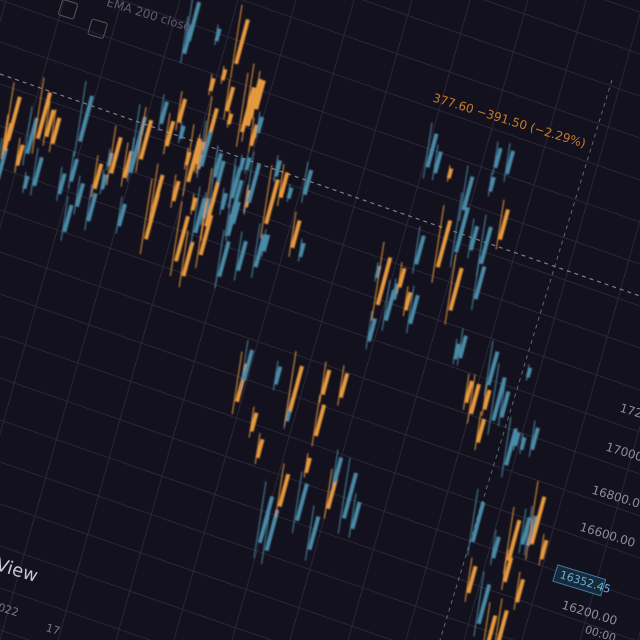  Describe the element at coordinates (52, 629) in the screenshot. I see `date-label: 17` at that location.